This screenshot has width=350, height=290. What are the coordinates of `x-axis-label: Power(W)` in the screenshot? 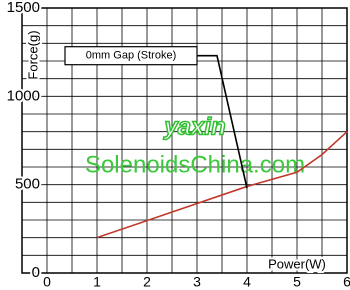 It's located at (297, 263).